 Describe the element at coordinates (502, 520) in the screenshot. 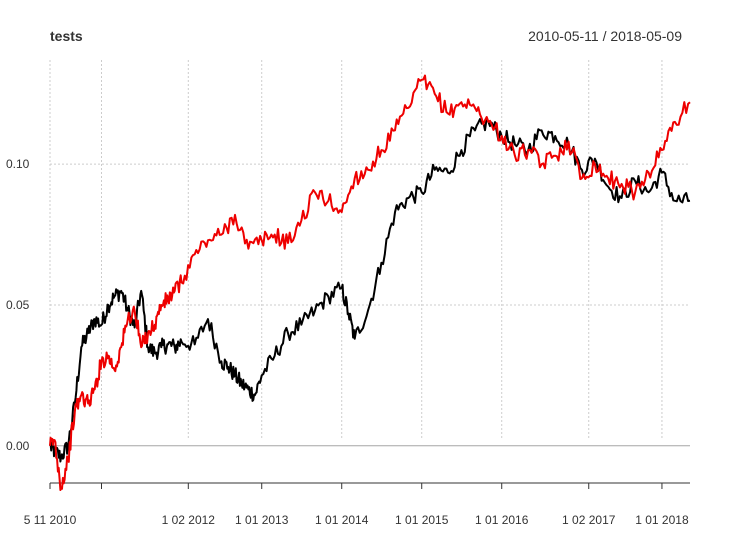

I see `x-tick-label: 1 01 2016` at that location.